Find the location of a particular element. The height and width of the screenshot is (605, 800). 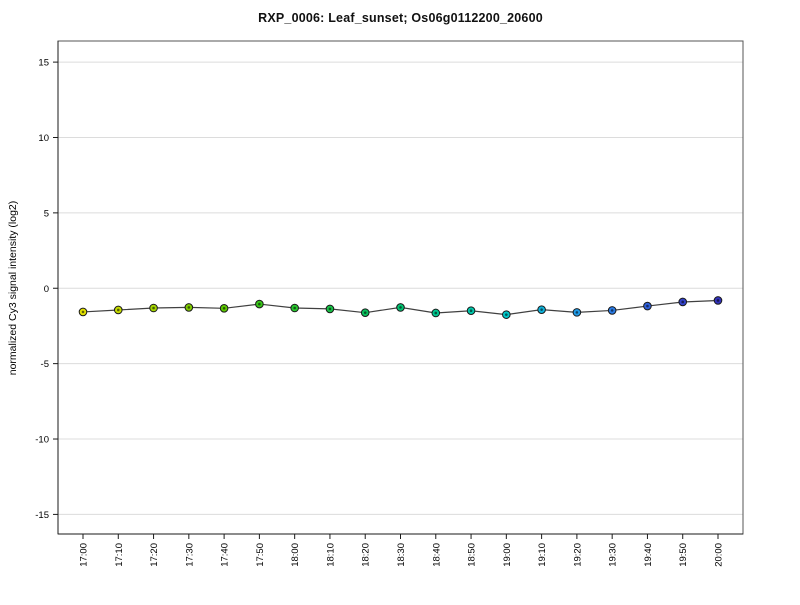

x-tick-label: 18:40 is located at coordinates (436, 555).